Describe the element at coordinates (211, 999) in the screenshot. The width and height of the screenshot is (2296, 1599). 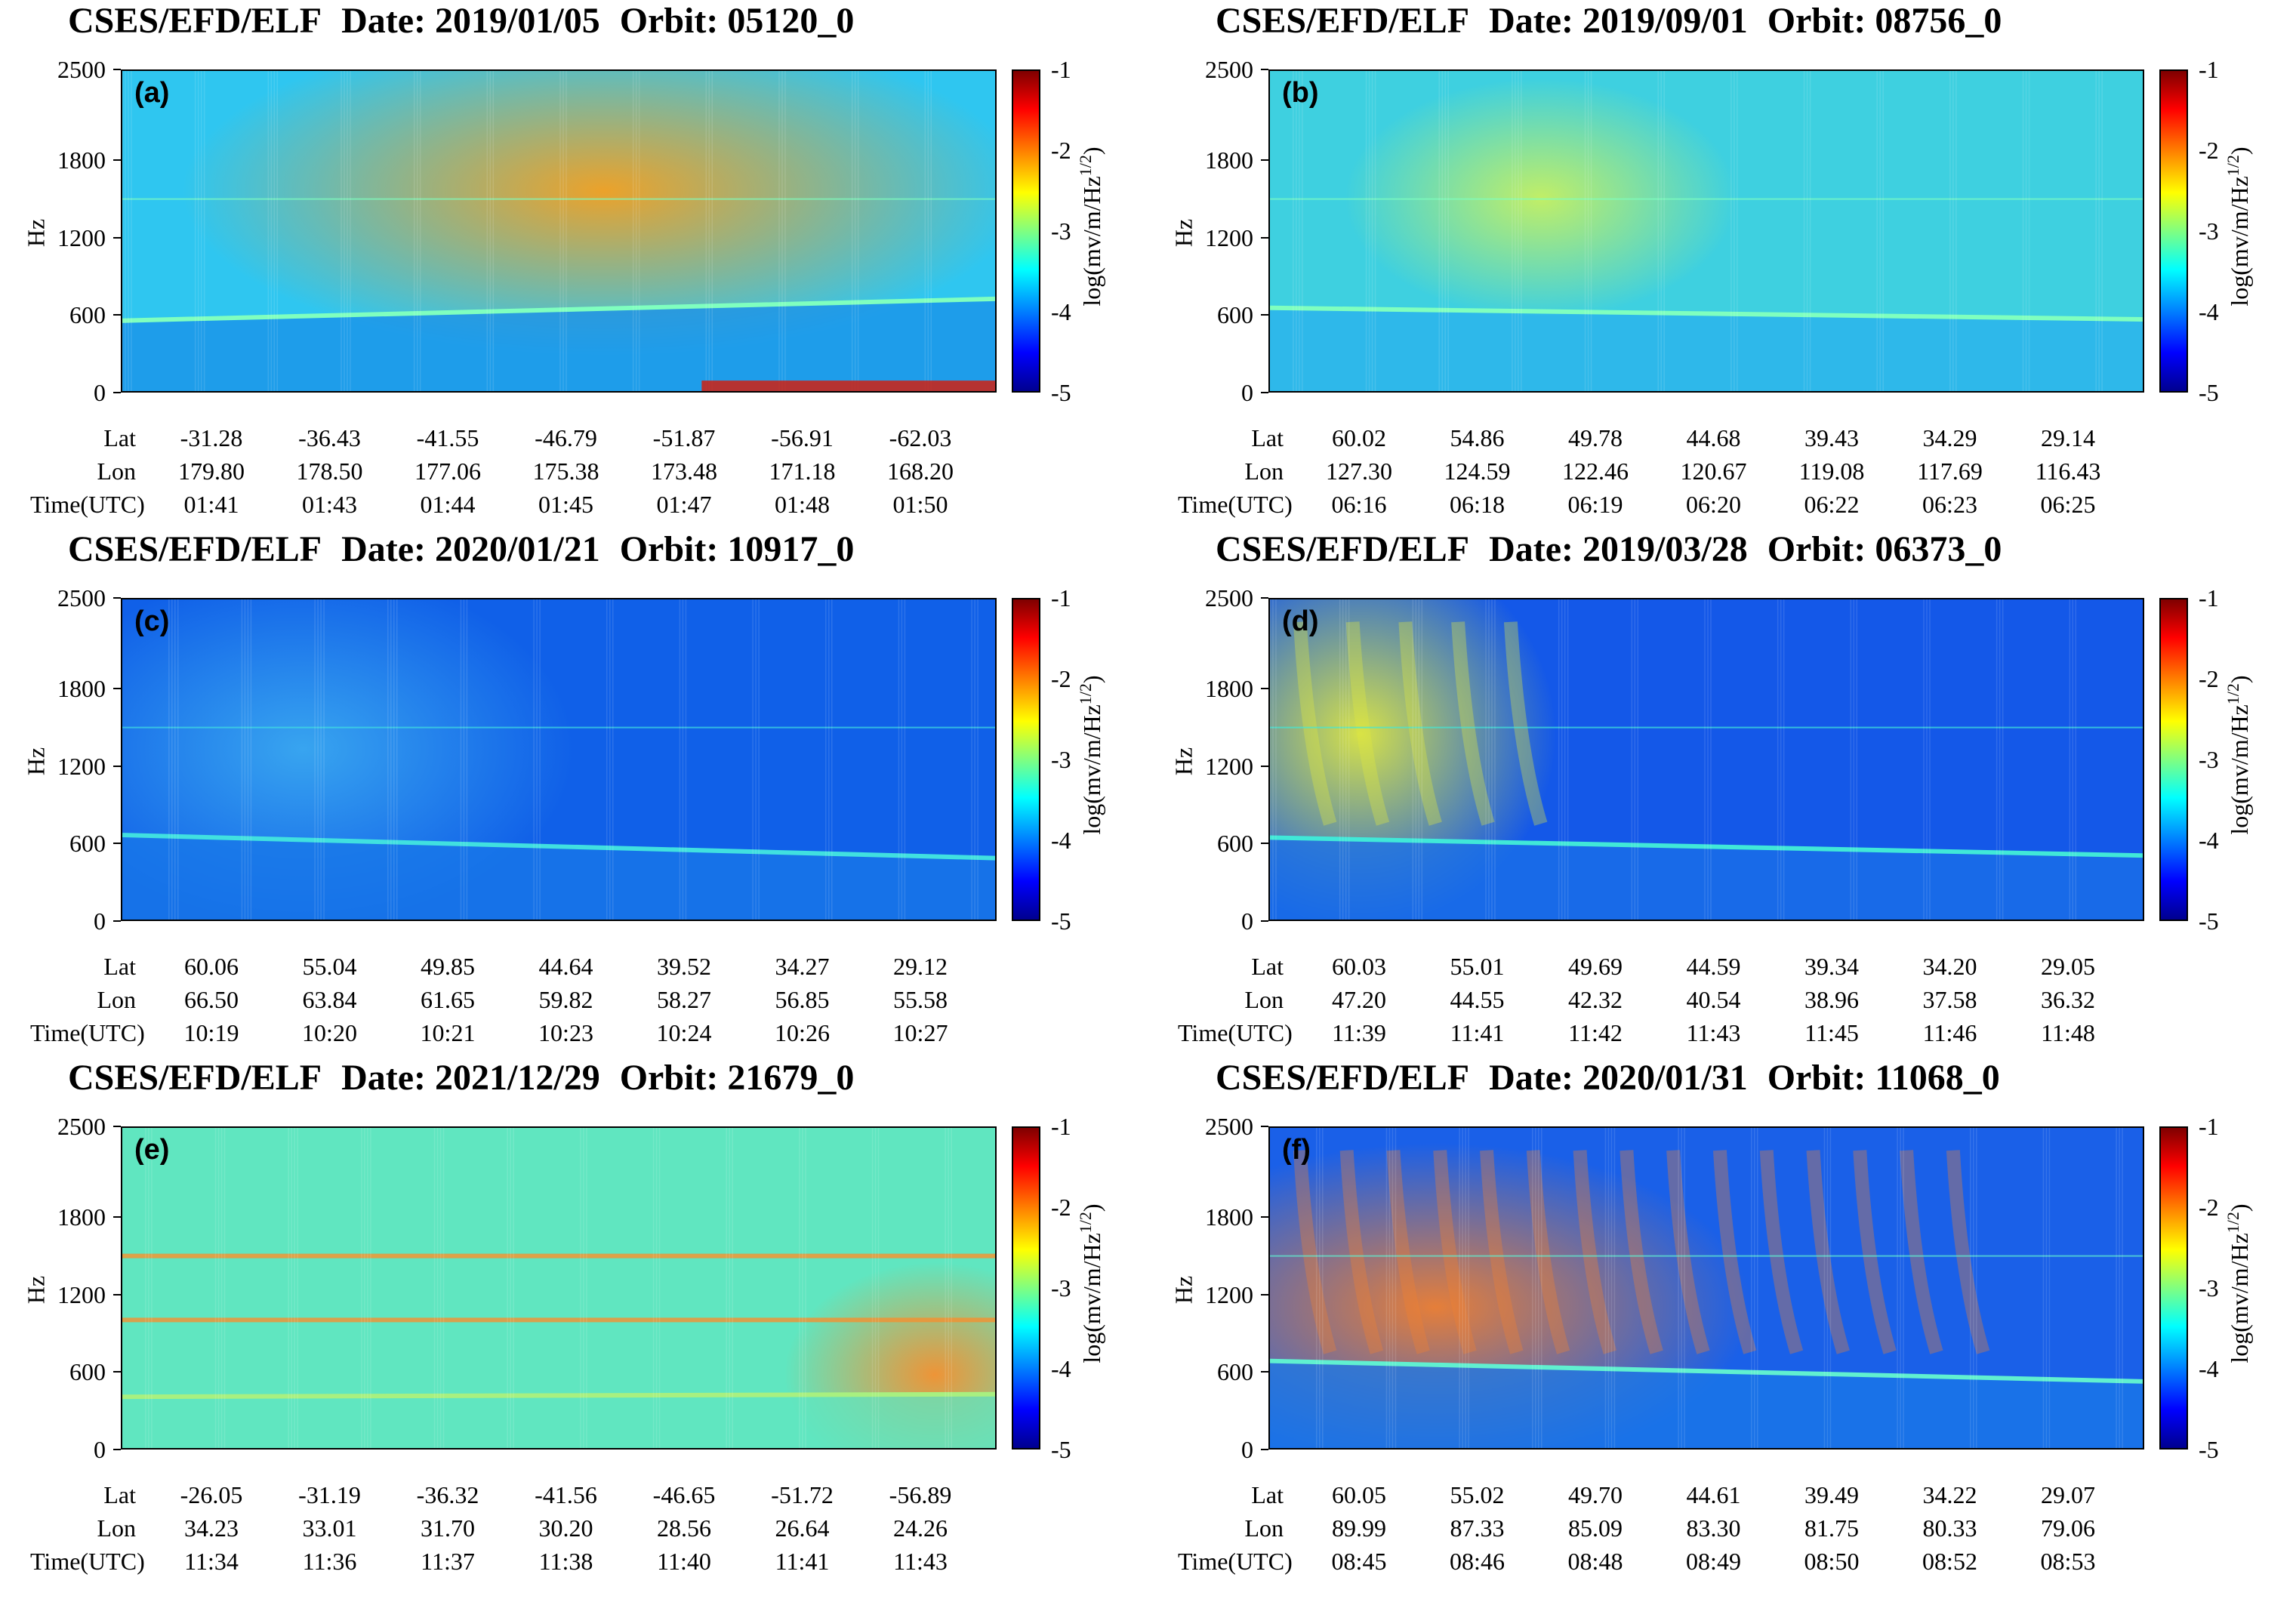
I see `x-value-lon: 66.50` at that location.